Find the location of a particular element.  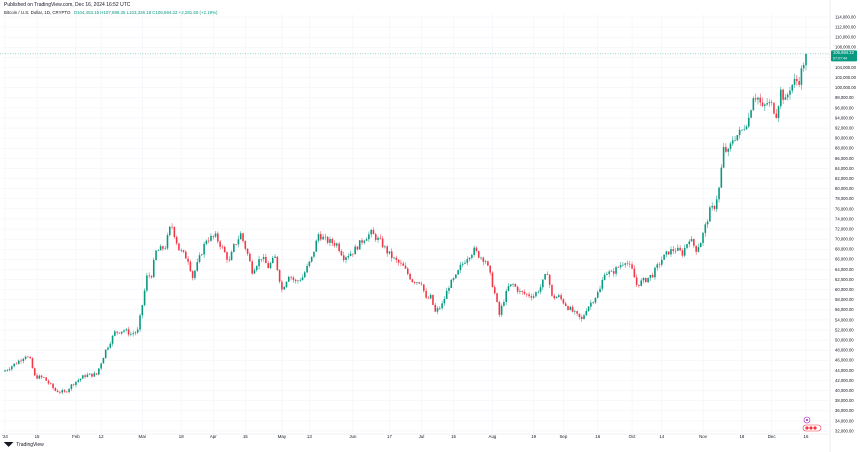

price-tick-label: 40,000.00 is located at coordinates (844, 390).